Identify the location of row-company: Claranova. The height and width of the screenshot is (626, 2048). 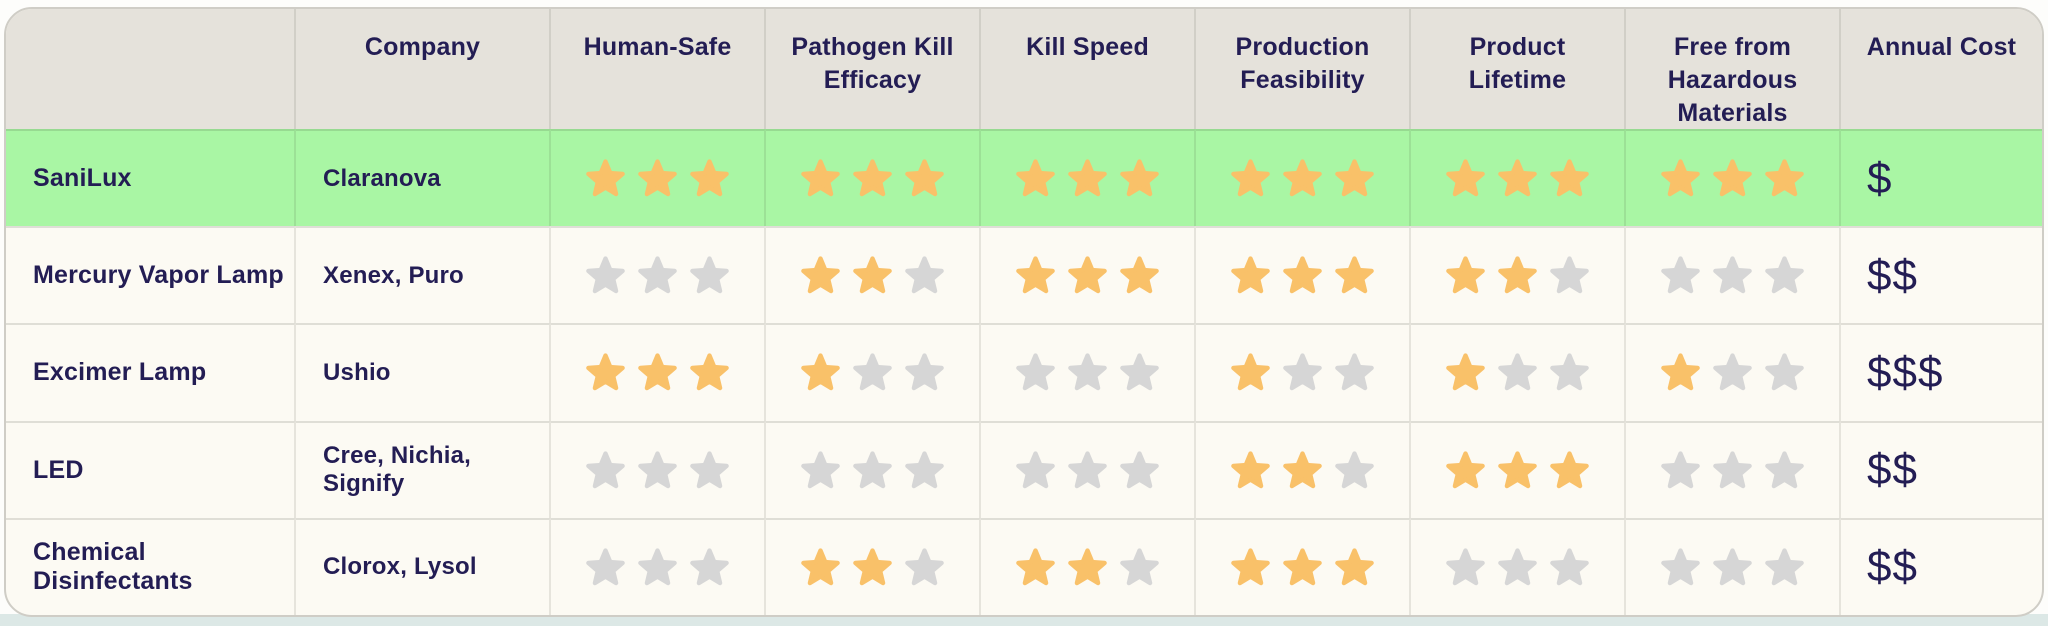
(423, 178).